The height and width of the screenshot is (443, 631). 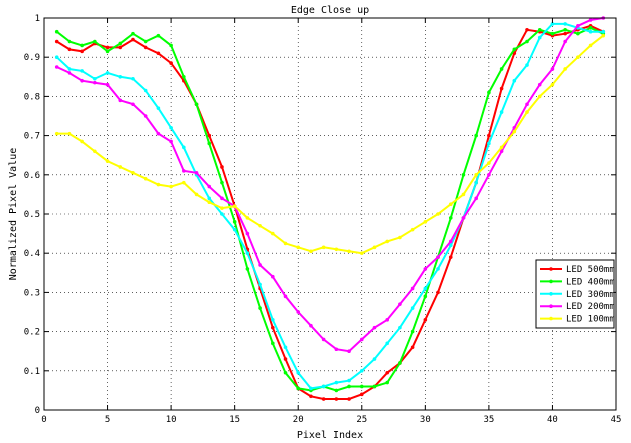 I want to click on y-tick-label: 0.1, so click(x=32, y=372).